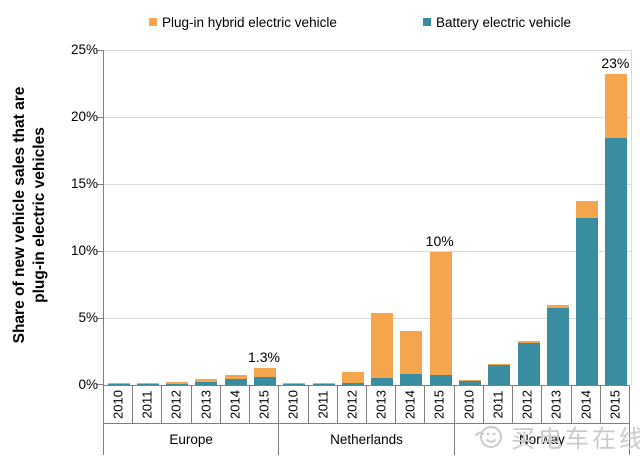 The image size is (640, 469). I want to click on bar-bev-netherlands-2010, so click(294, 384).